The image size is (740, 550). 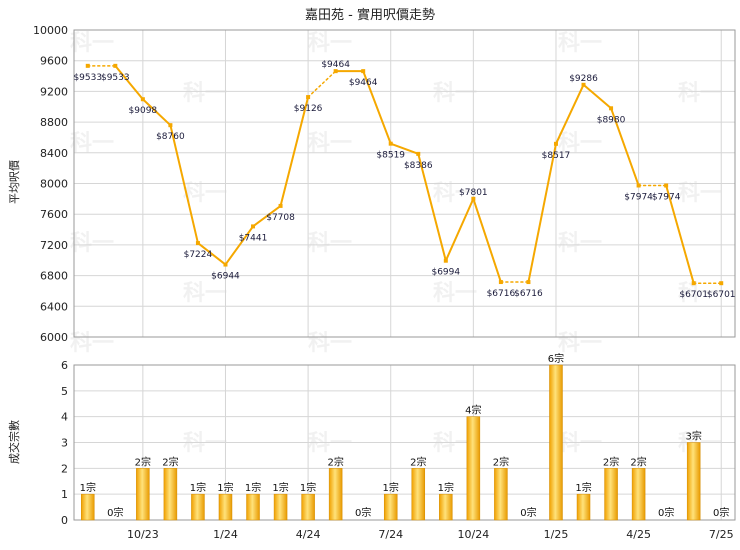 What do you see at coordinates (198, 255) in the screenshot?
I see `price-value-label: $7224` at bounding box center [198, 255].